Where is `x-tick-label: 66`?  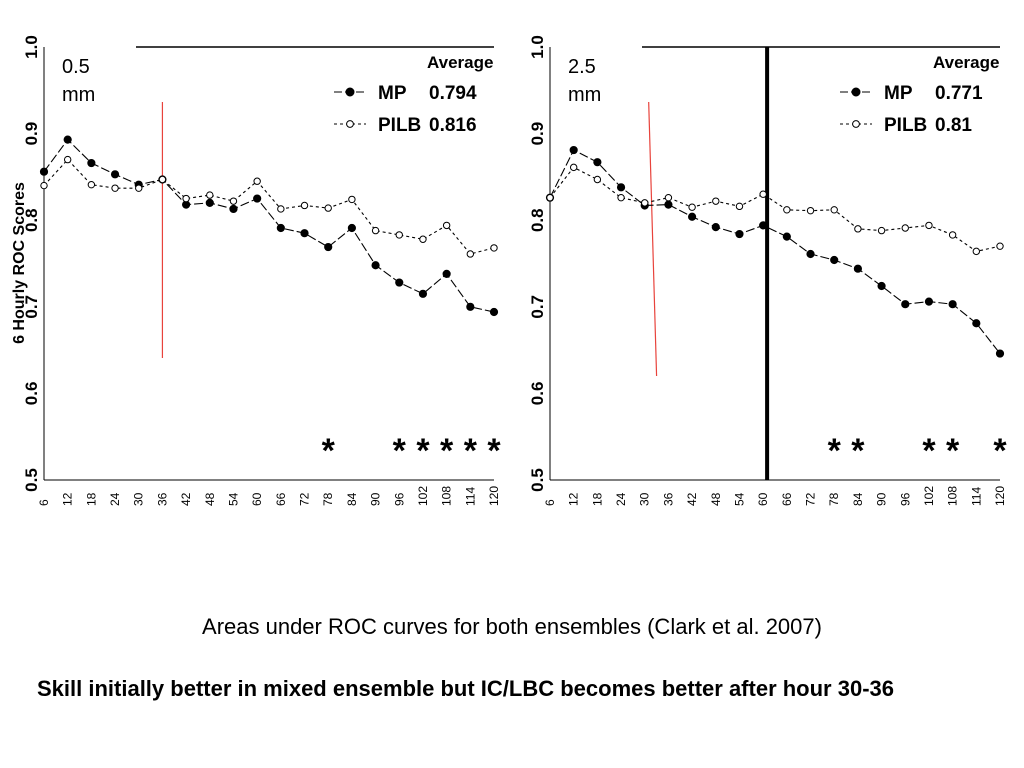 x-tick-label: 66 is located at coordinates (281, 499).